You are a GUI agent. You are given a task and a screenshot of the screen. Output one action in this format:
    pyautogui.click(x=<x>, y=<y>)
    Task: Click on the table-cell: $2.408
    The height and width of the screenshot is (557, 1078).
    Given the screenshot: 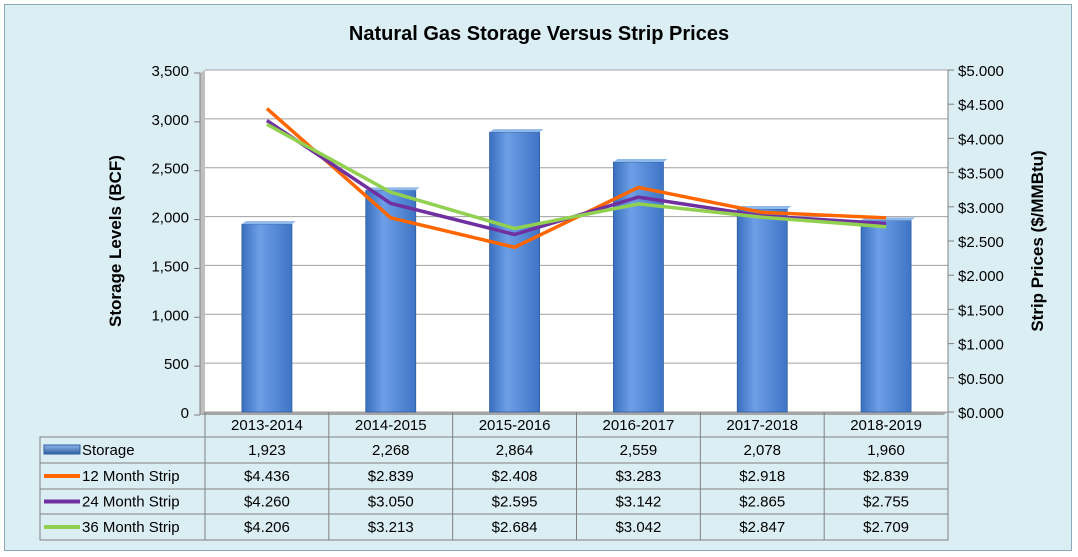 What is the action you would take?
    pyautogui.click(x=515, y=476)
    